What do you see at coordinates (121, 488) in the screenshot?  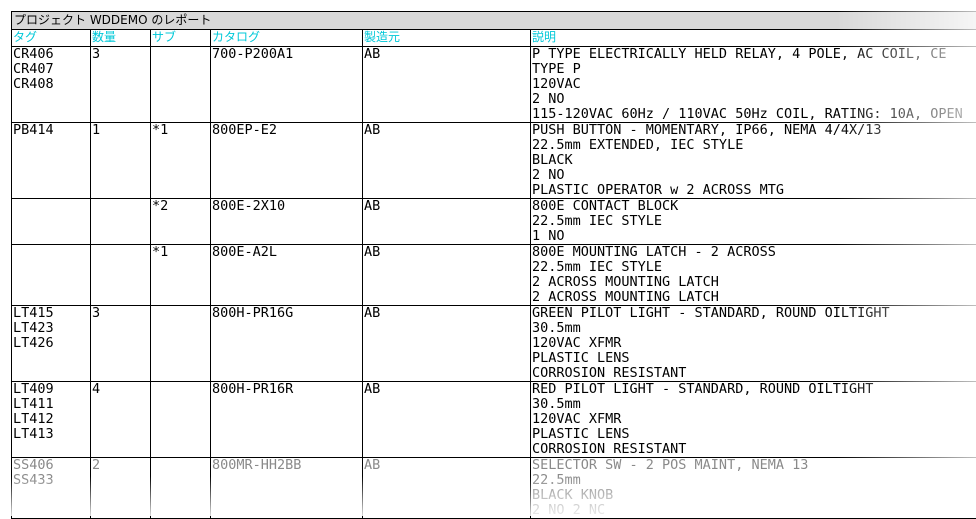 I see `qty-cell: 2` at bounding box center [121, 488].